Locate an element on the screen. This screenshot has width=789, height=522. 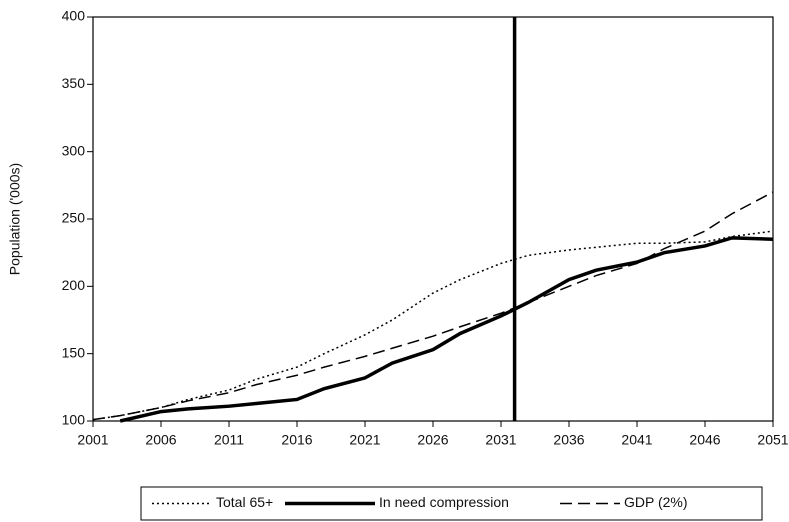
x-tick-label: 2046 is located at coordinates (704, 440).